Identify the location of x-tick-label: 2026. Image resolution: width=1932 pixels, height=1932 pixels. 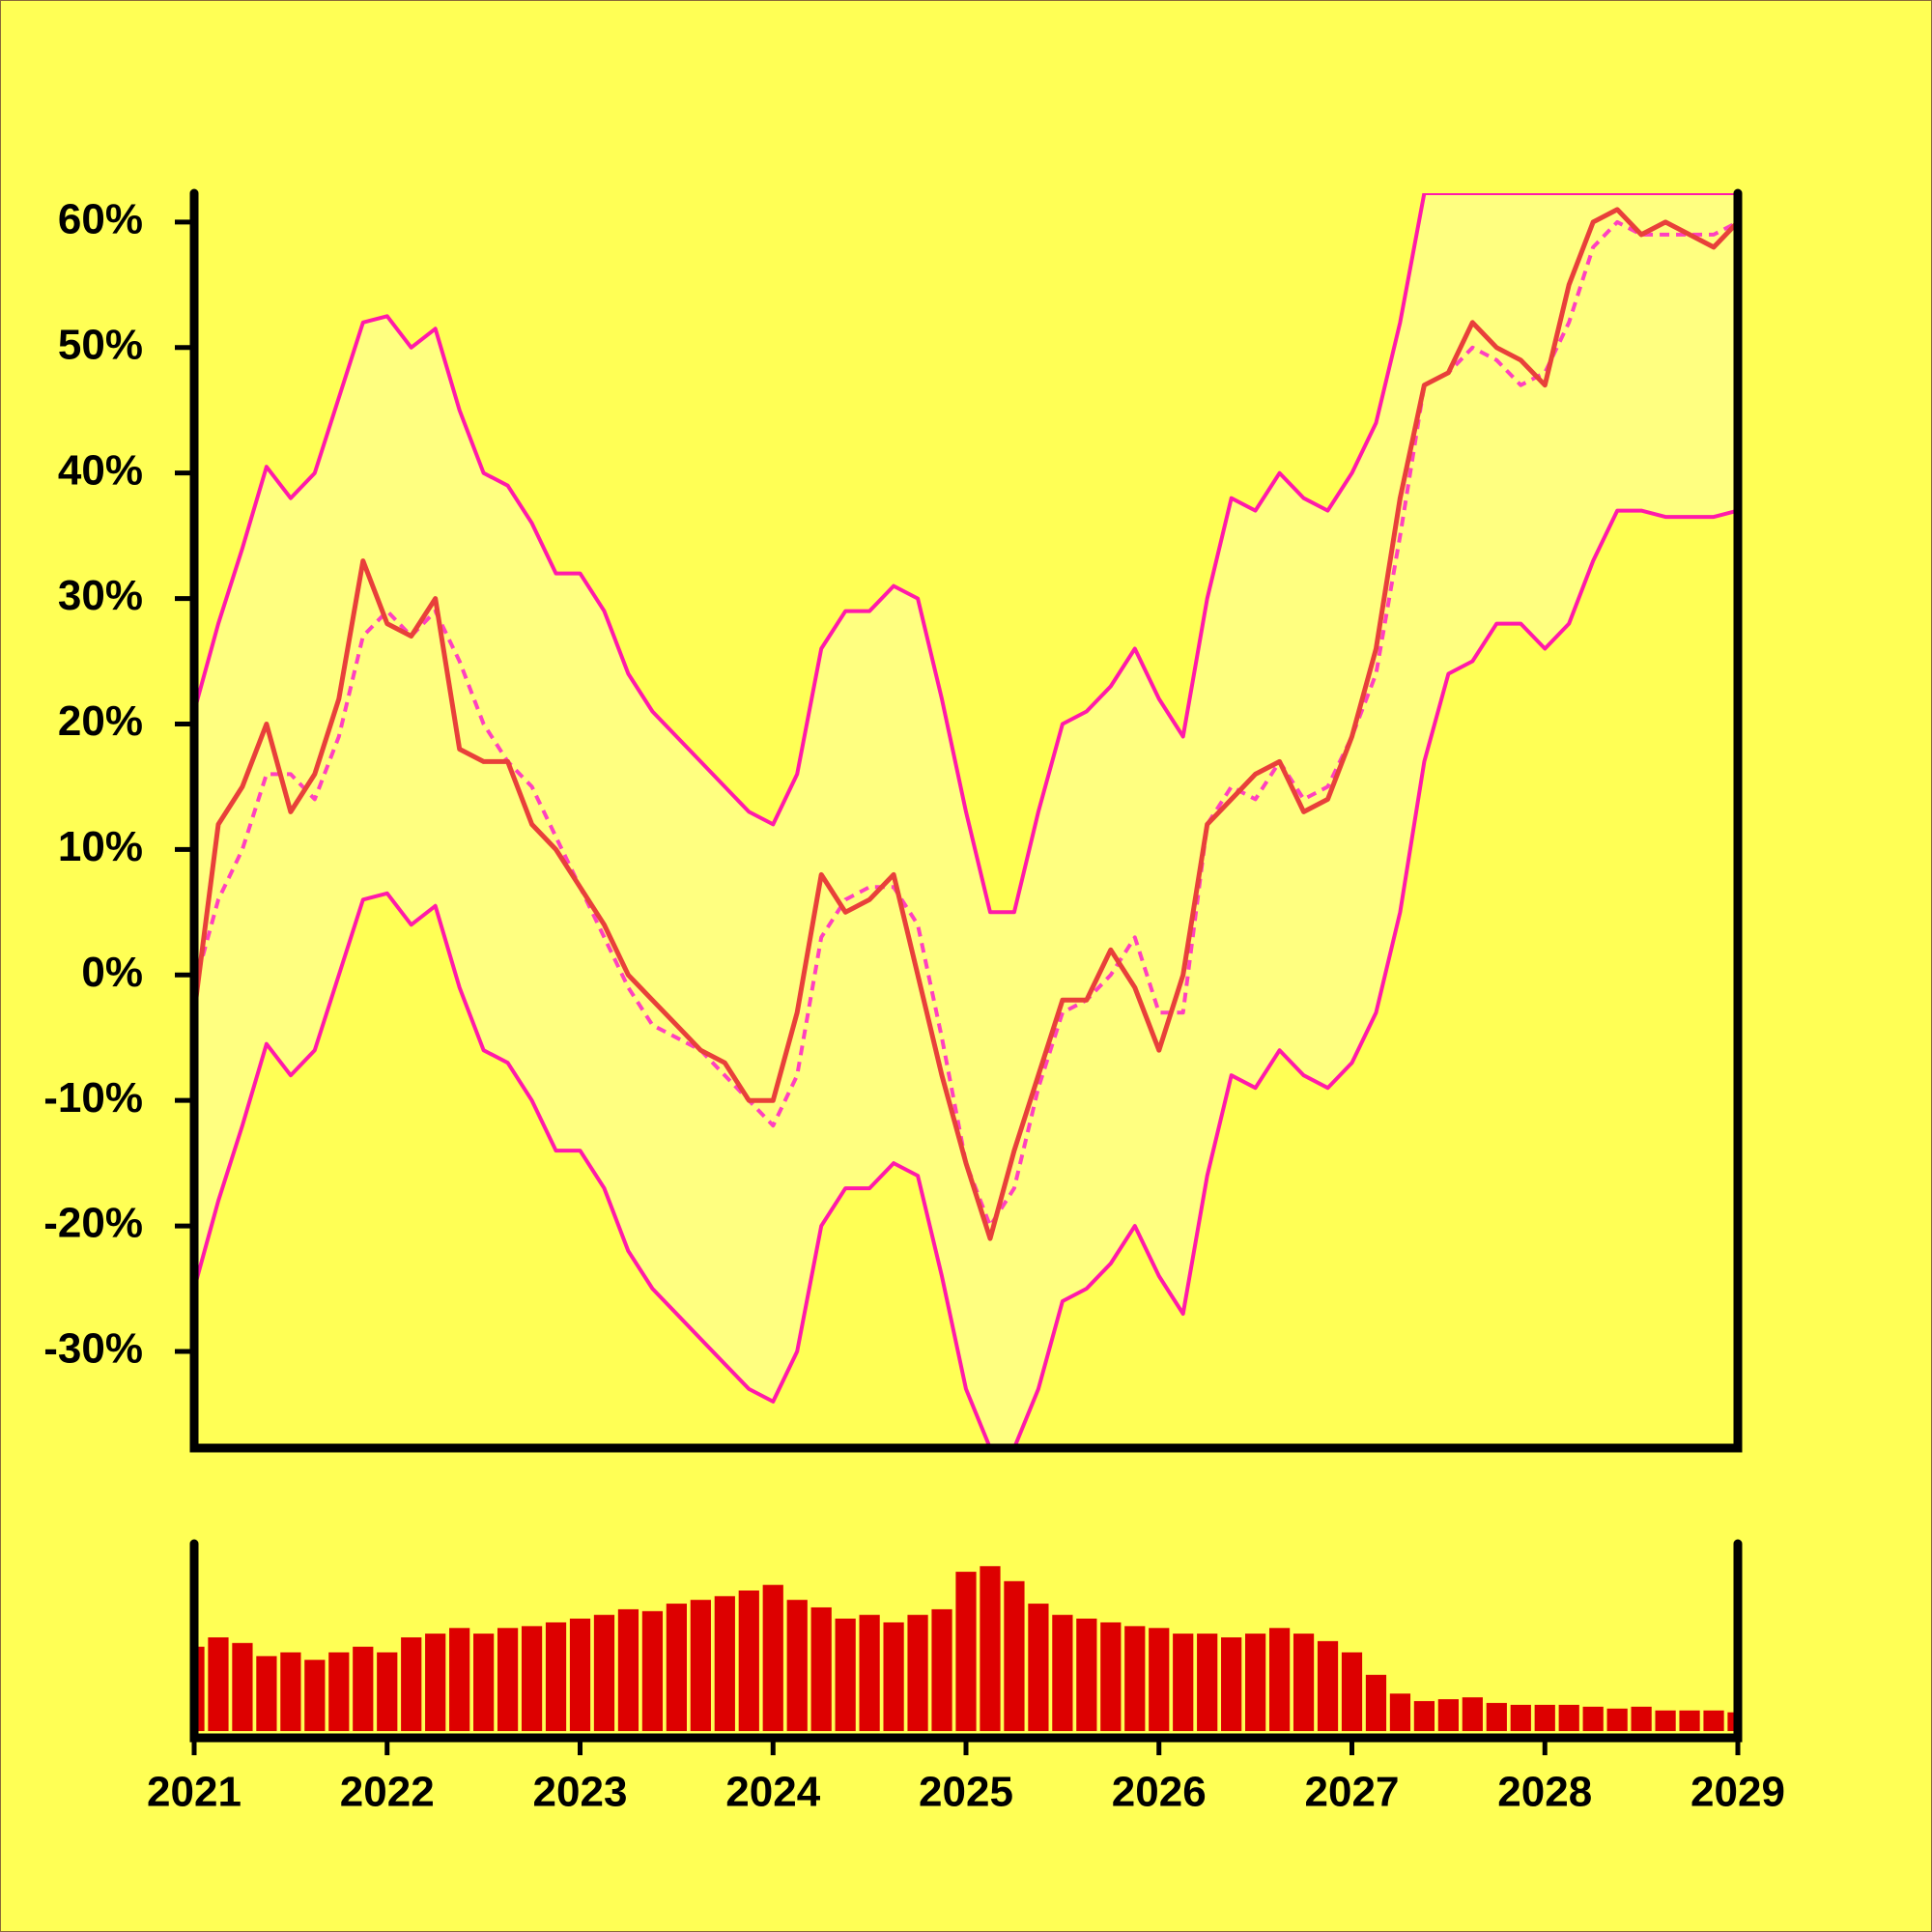
(1159, 1792).